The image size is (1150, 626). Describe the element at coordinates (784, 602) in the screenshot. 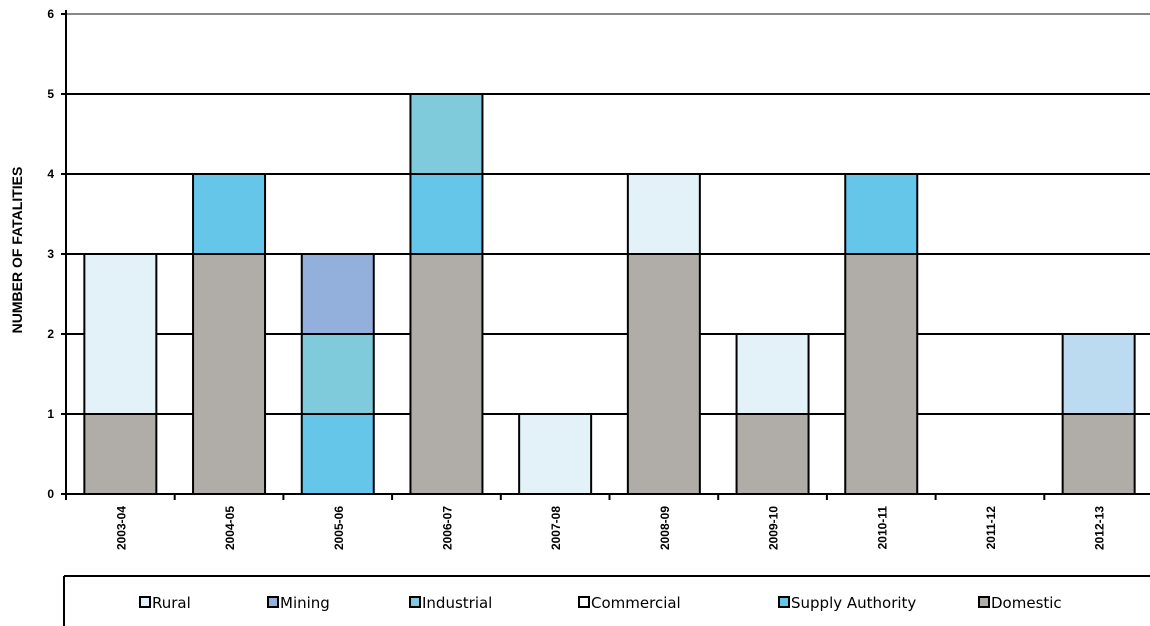

I see `legend-swatch-supply-authority` at that location.